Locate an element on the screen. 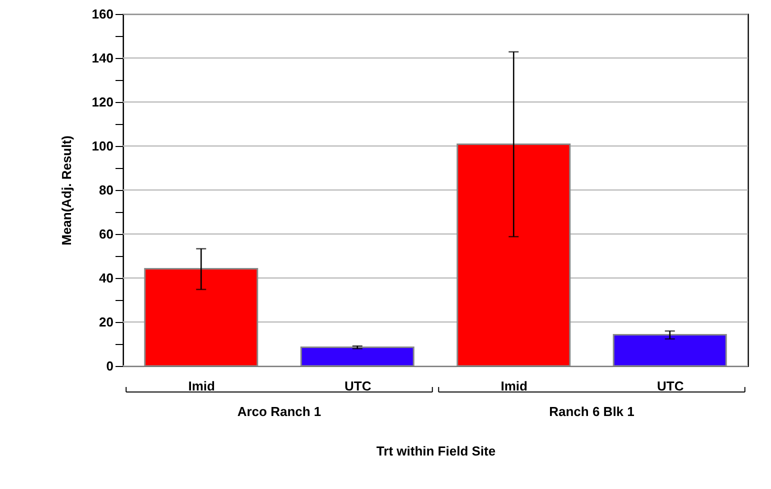 The image size is (771, 489). y-tick-label: 0 is located at coordinates (110, 366).